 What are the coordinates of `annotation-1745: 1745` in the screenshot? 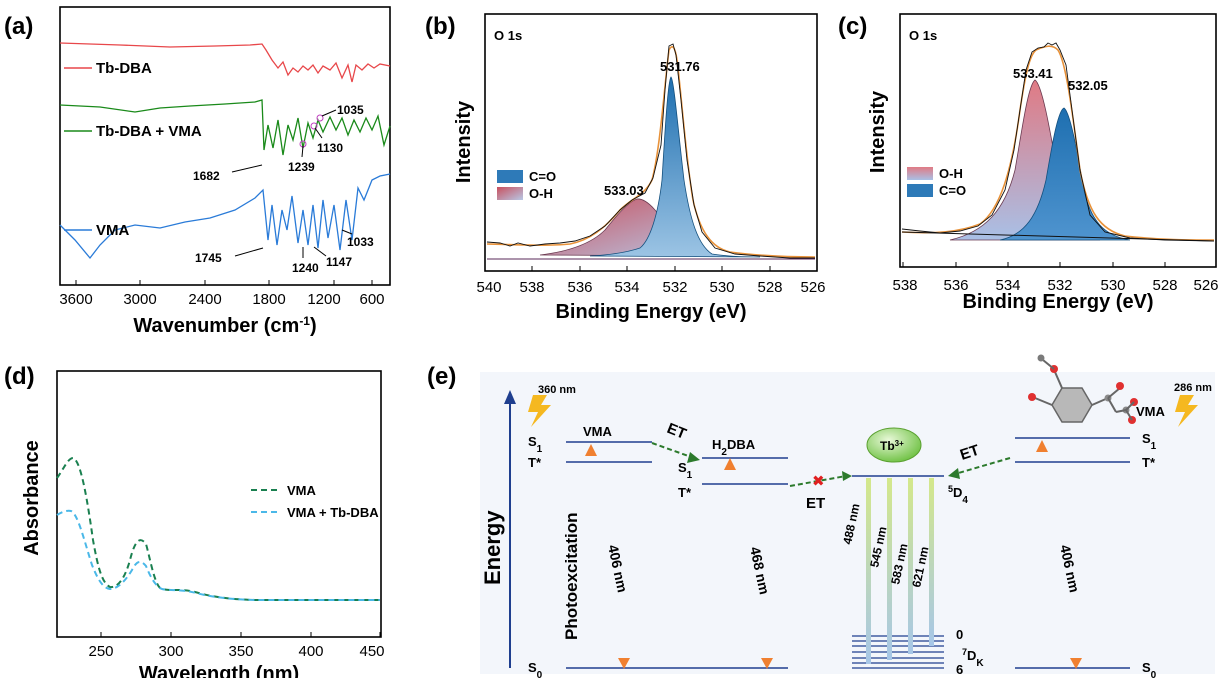 It's located at (208, 258).